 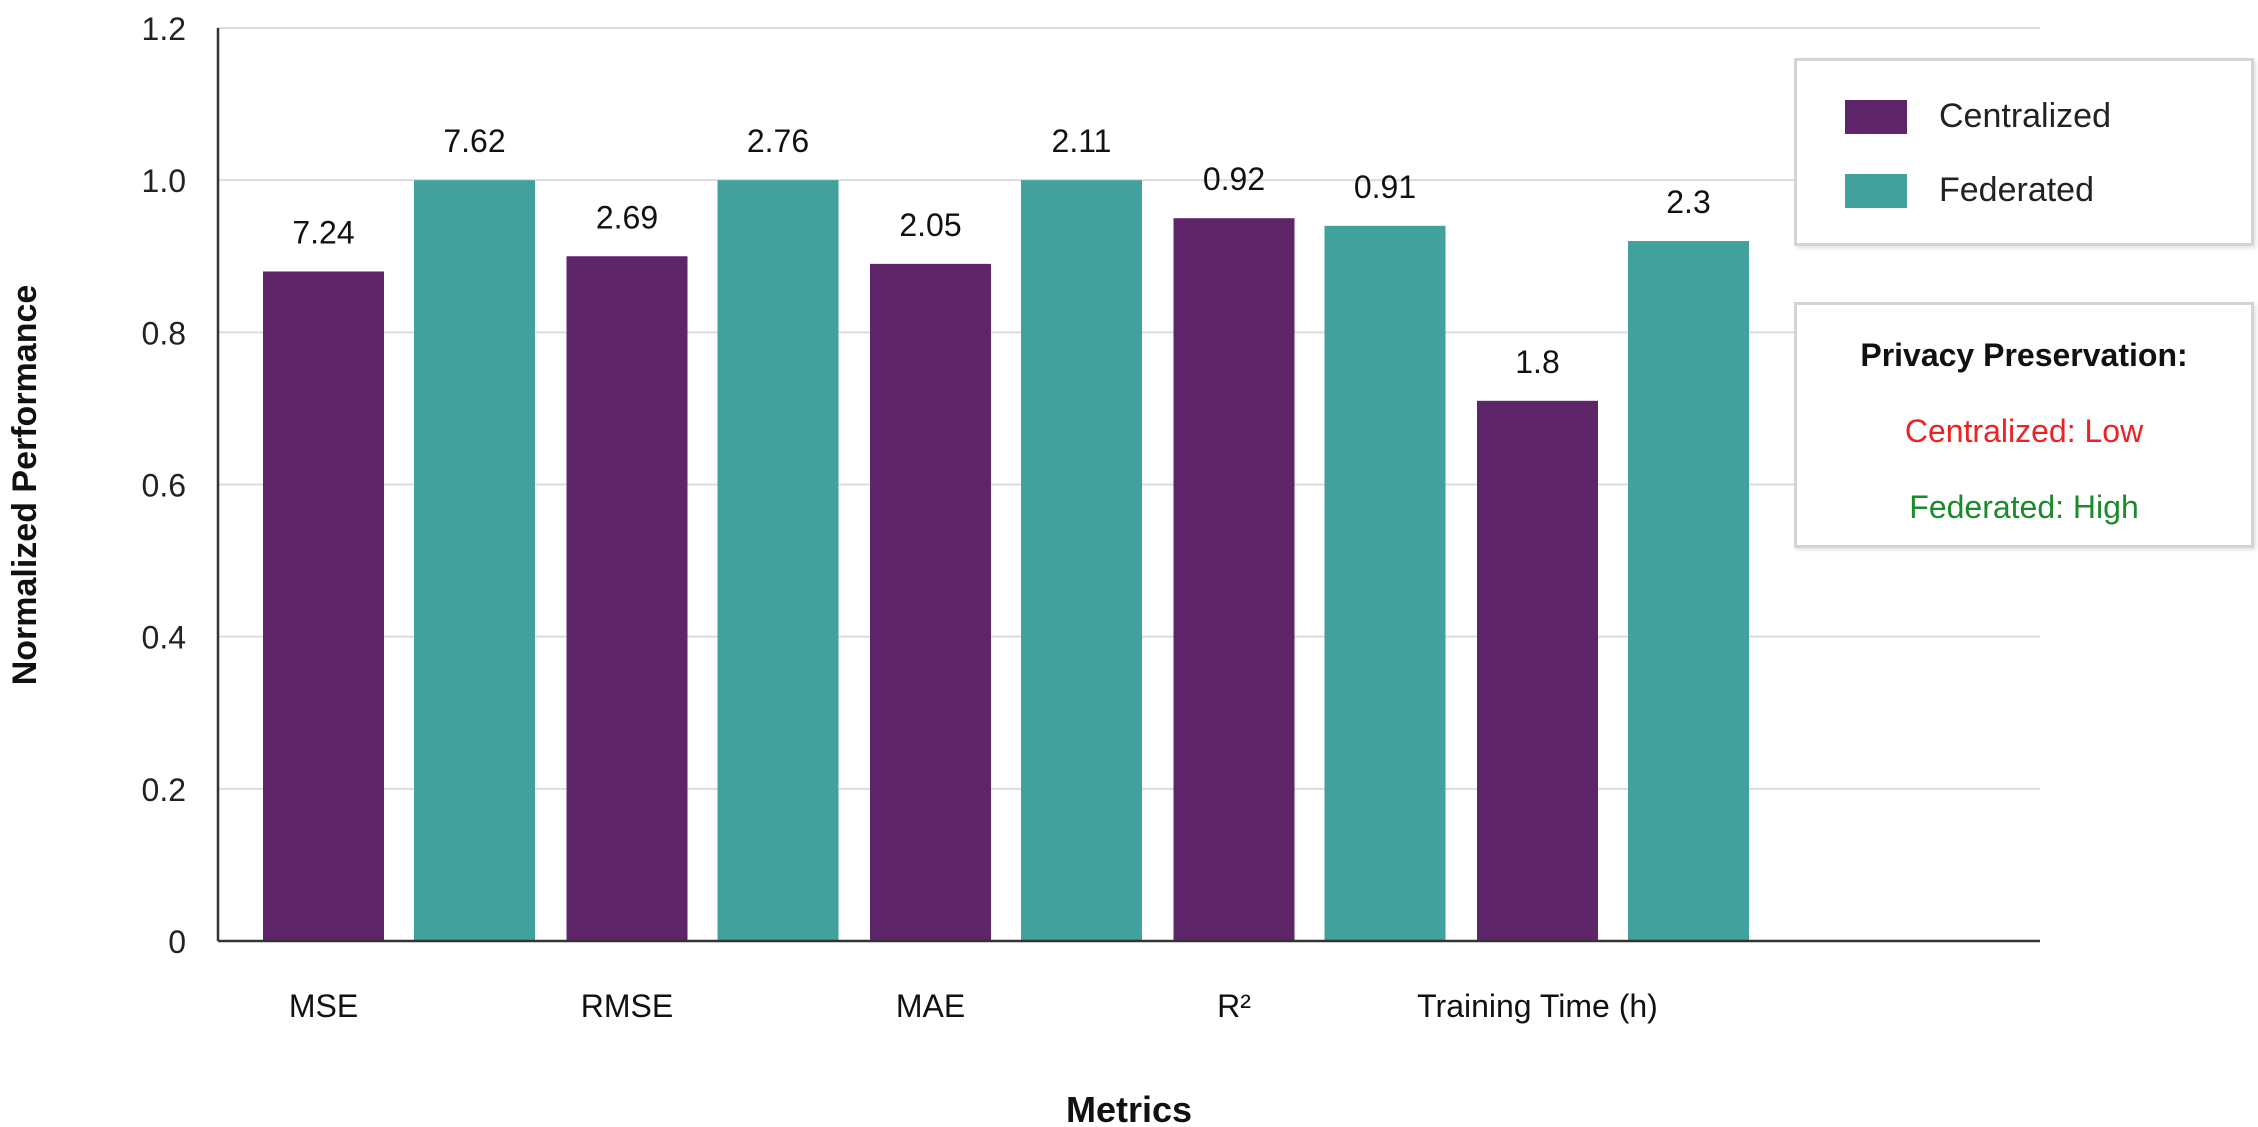 What do you see at coordinates (778, 141) in the screenshot?
I see `bar-value-label: 2.76` at bounding box center [778, 141].